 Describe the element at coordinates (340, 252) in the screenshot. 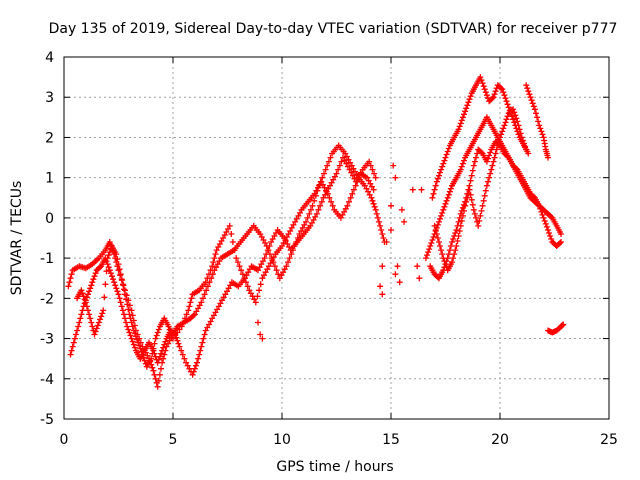

I see `series-scattered` at that location.